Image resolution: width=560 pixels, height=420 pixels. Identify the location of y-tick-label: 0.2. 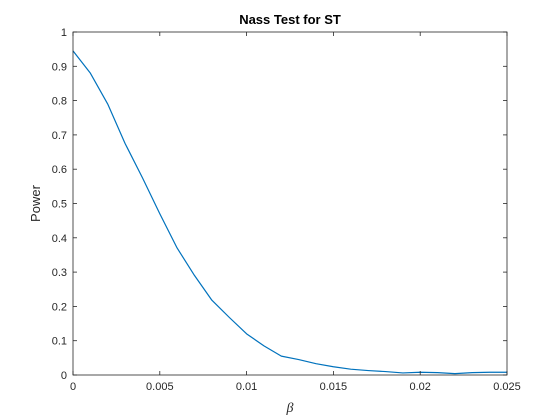
(59, 307).